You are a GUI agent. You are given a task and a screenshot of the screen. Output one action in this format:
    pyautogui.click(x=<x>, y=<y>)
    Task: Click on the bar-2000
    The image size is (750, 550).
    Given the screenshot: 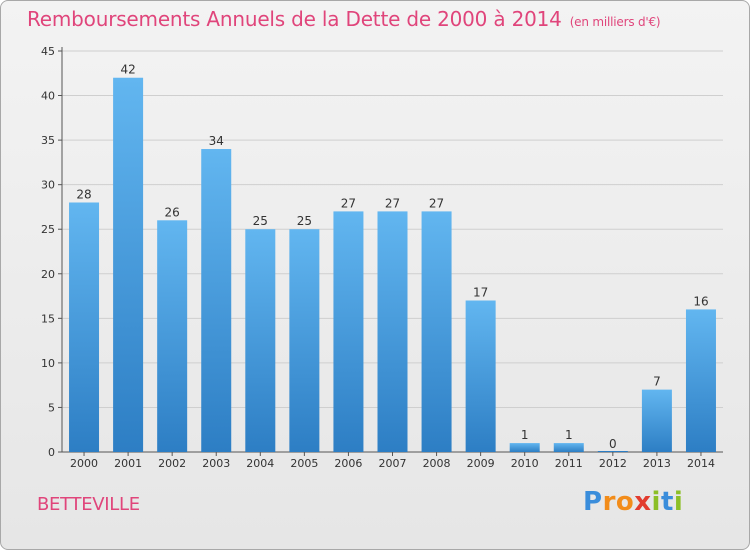 What is the action you would take?
    pyautogui.click(x=84, y=327)
    